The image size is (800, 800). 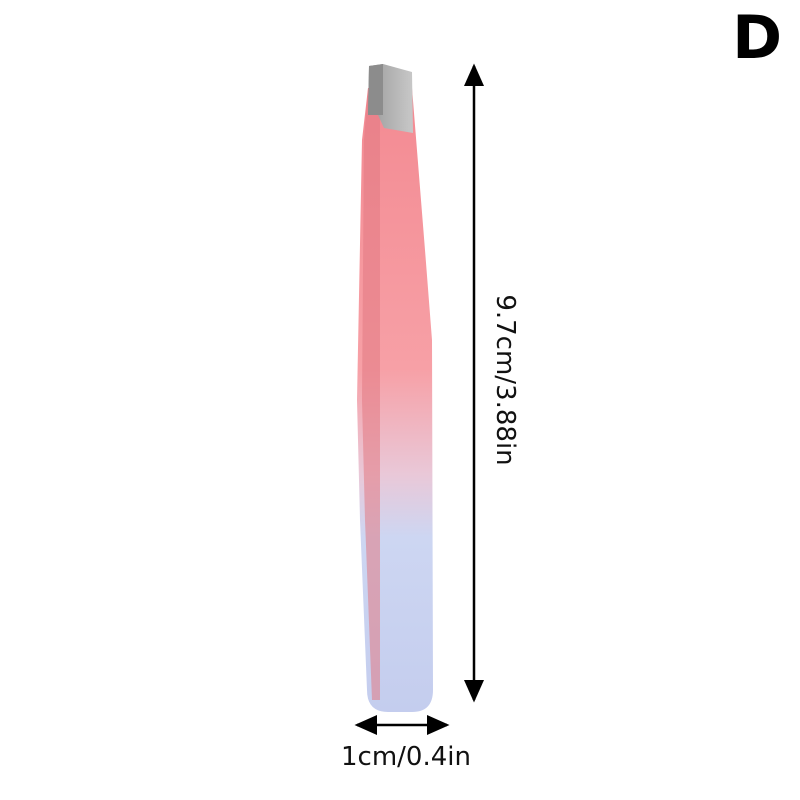 What do you see at coordinates (395, 388) in the screenshot?
I see `tweezer` at bounding box center [395, 388].